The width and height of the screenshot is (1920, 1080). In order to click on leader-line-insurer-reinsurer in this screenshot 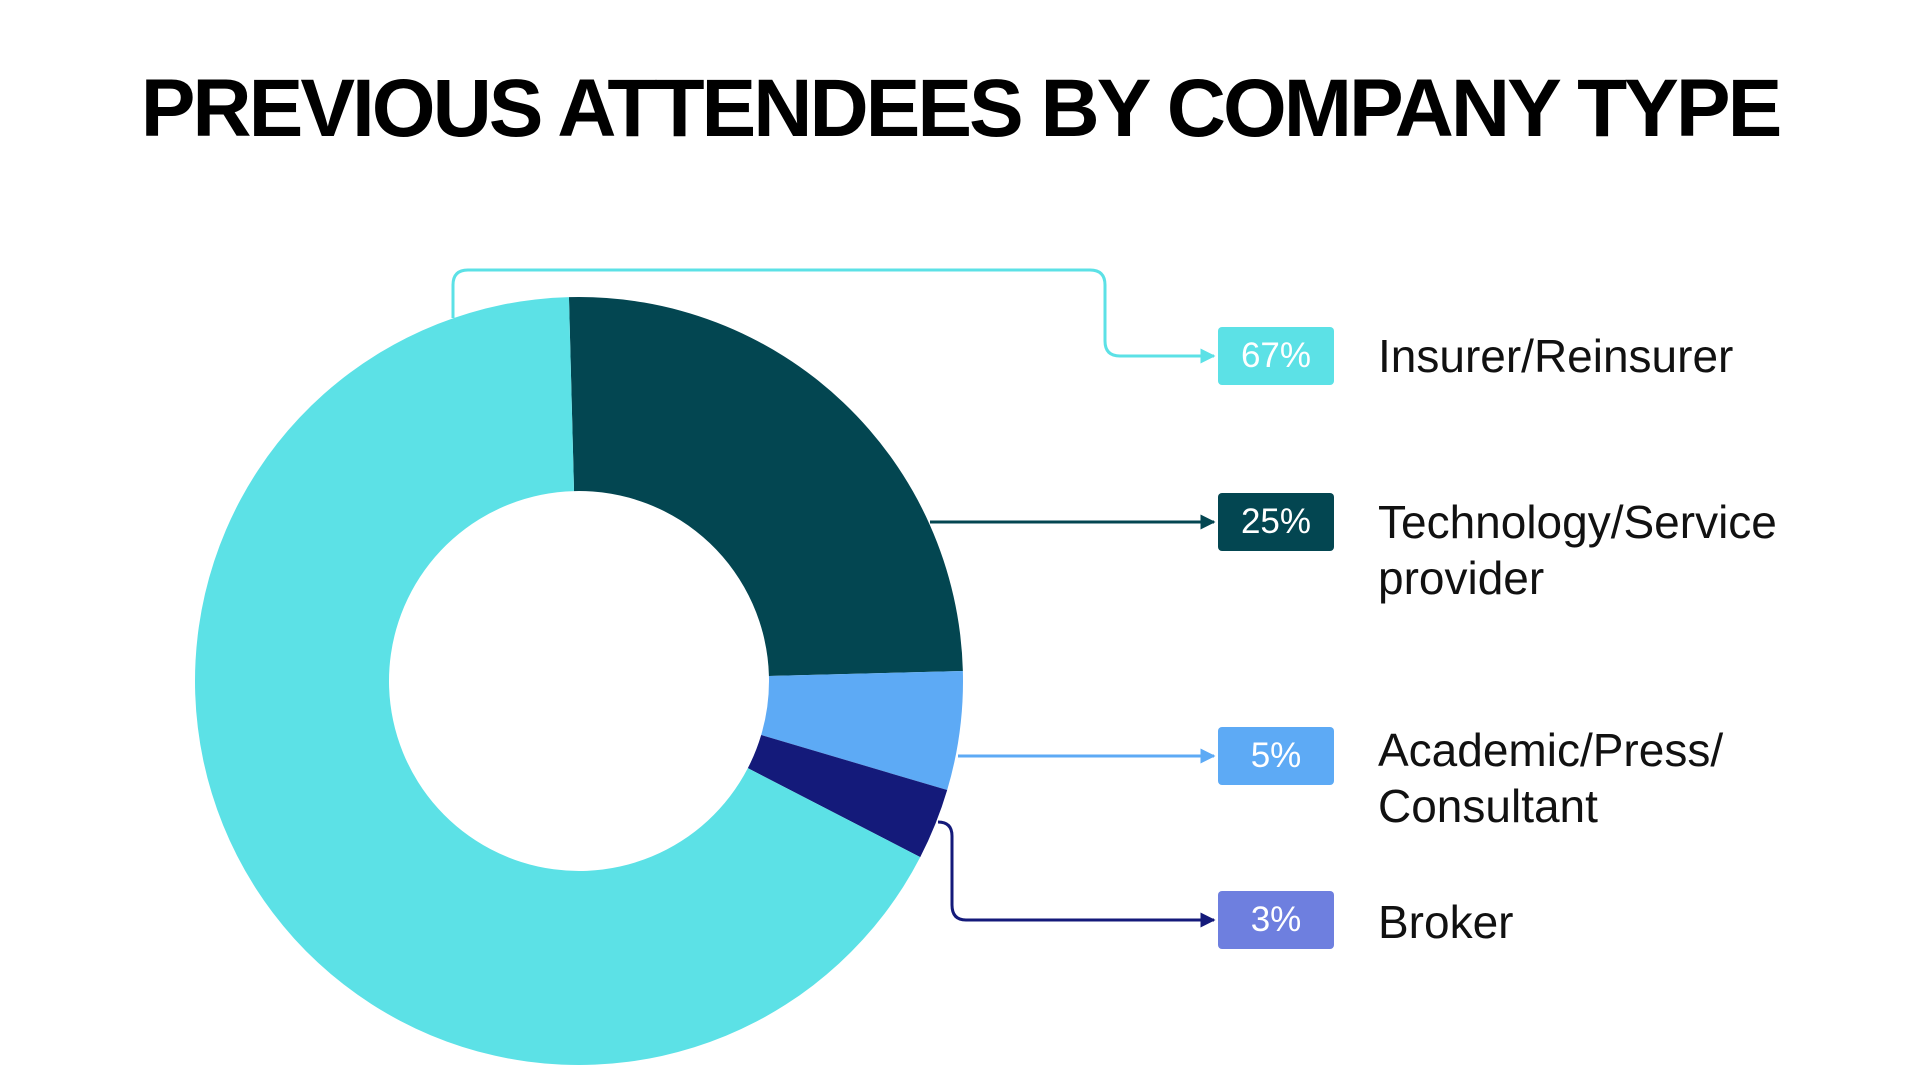, I will do `click(833, 316)`.